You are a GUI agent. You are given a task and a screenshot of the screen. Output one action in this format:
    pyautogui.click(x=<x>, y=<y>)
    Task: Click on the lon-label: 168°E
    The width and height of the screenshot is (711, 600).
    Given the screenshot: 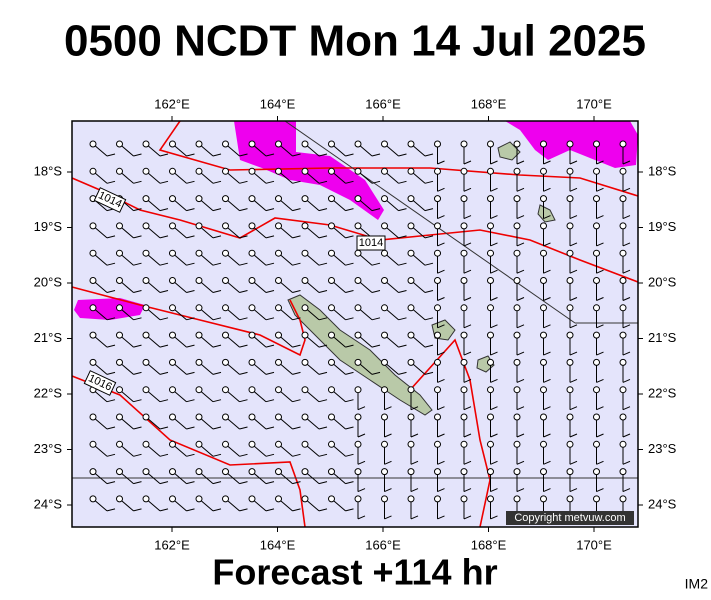 What is the action you would take?
    pyautogui.click(x=489, y=544)
    